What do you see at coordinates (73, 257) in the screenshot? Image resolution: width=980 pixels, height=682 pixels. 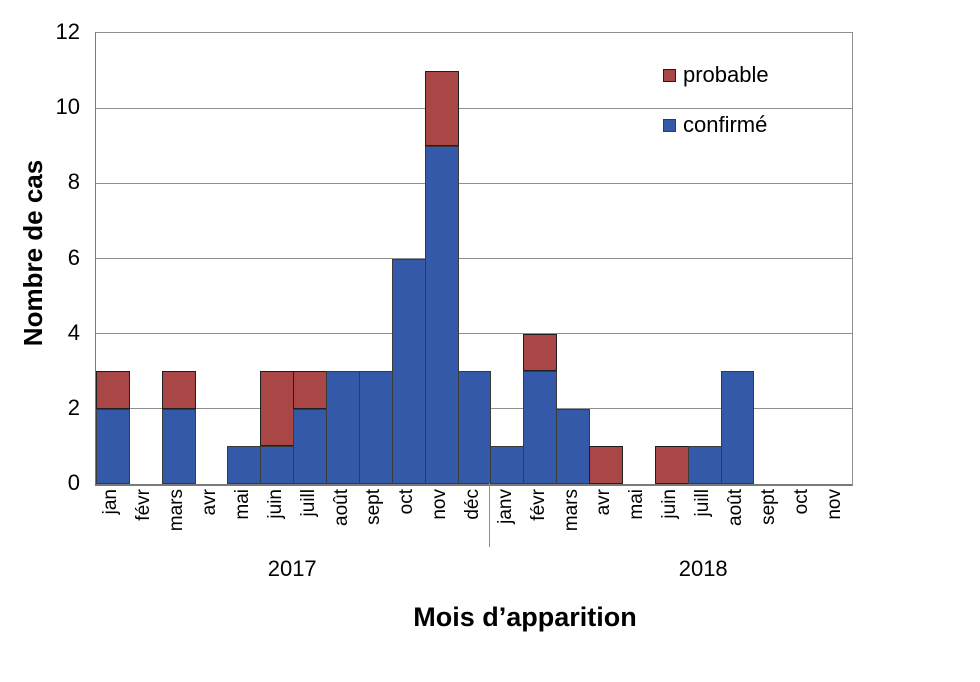 I see `y-tick-label-6: 6` at bounding box center [73, 257].